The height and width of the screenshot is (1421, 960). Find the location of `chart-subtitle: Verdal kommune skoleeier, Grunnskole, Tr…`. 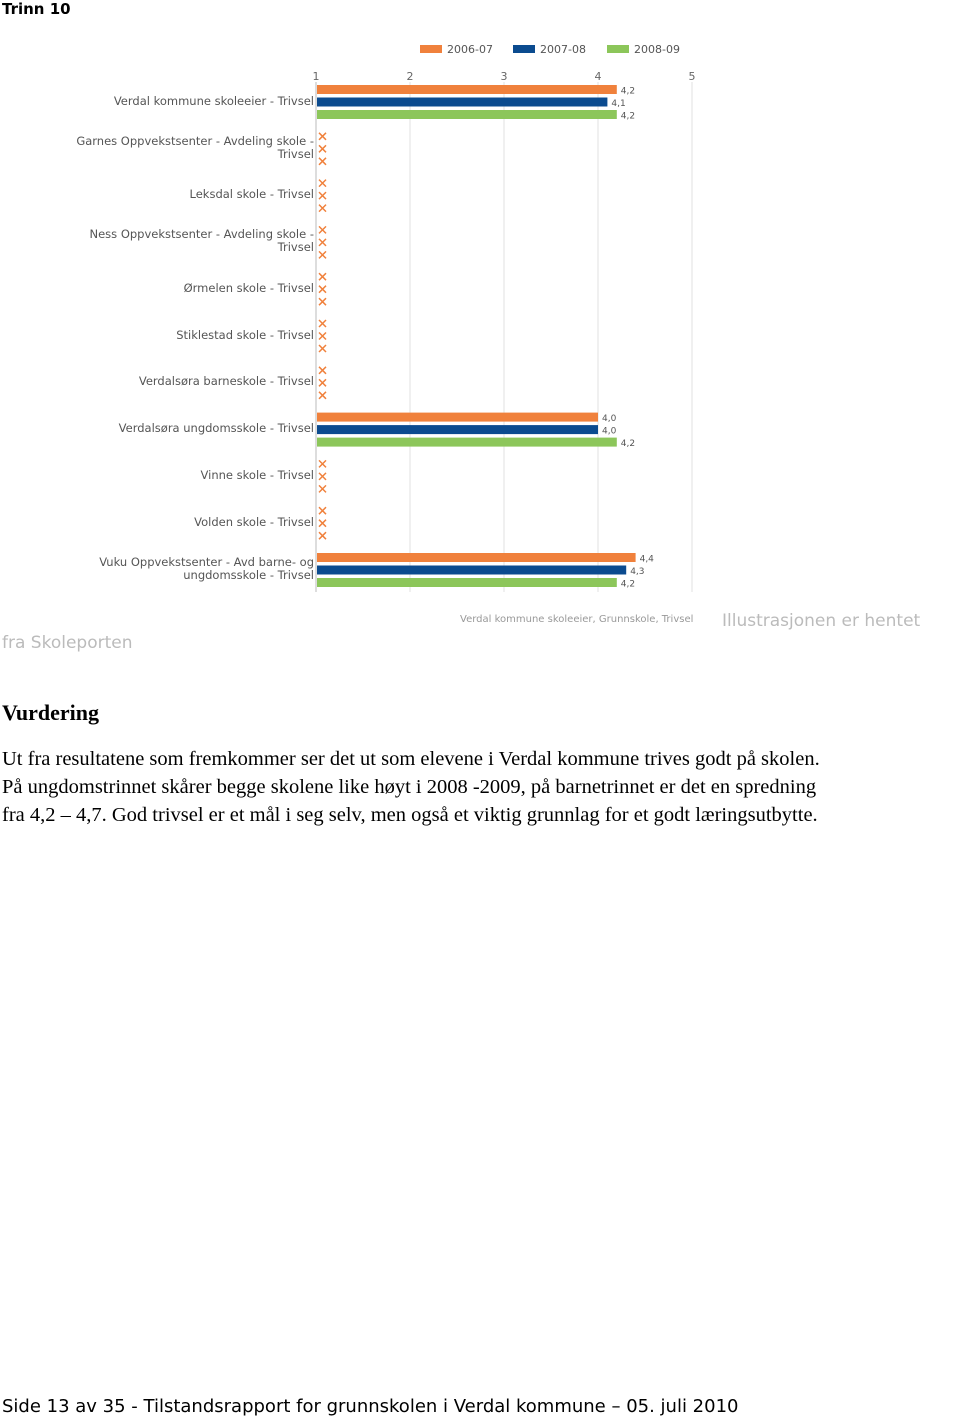

chart-subtitle: Verdal kommune skoleeier, Grunnskole, Tr… is located at coordinates (576, 619).